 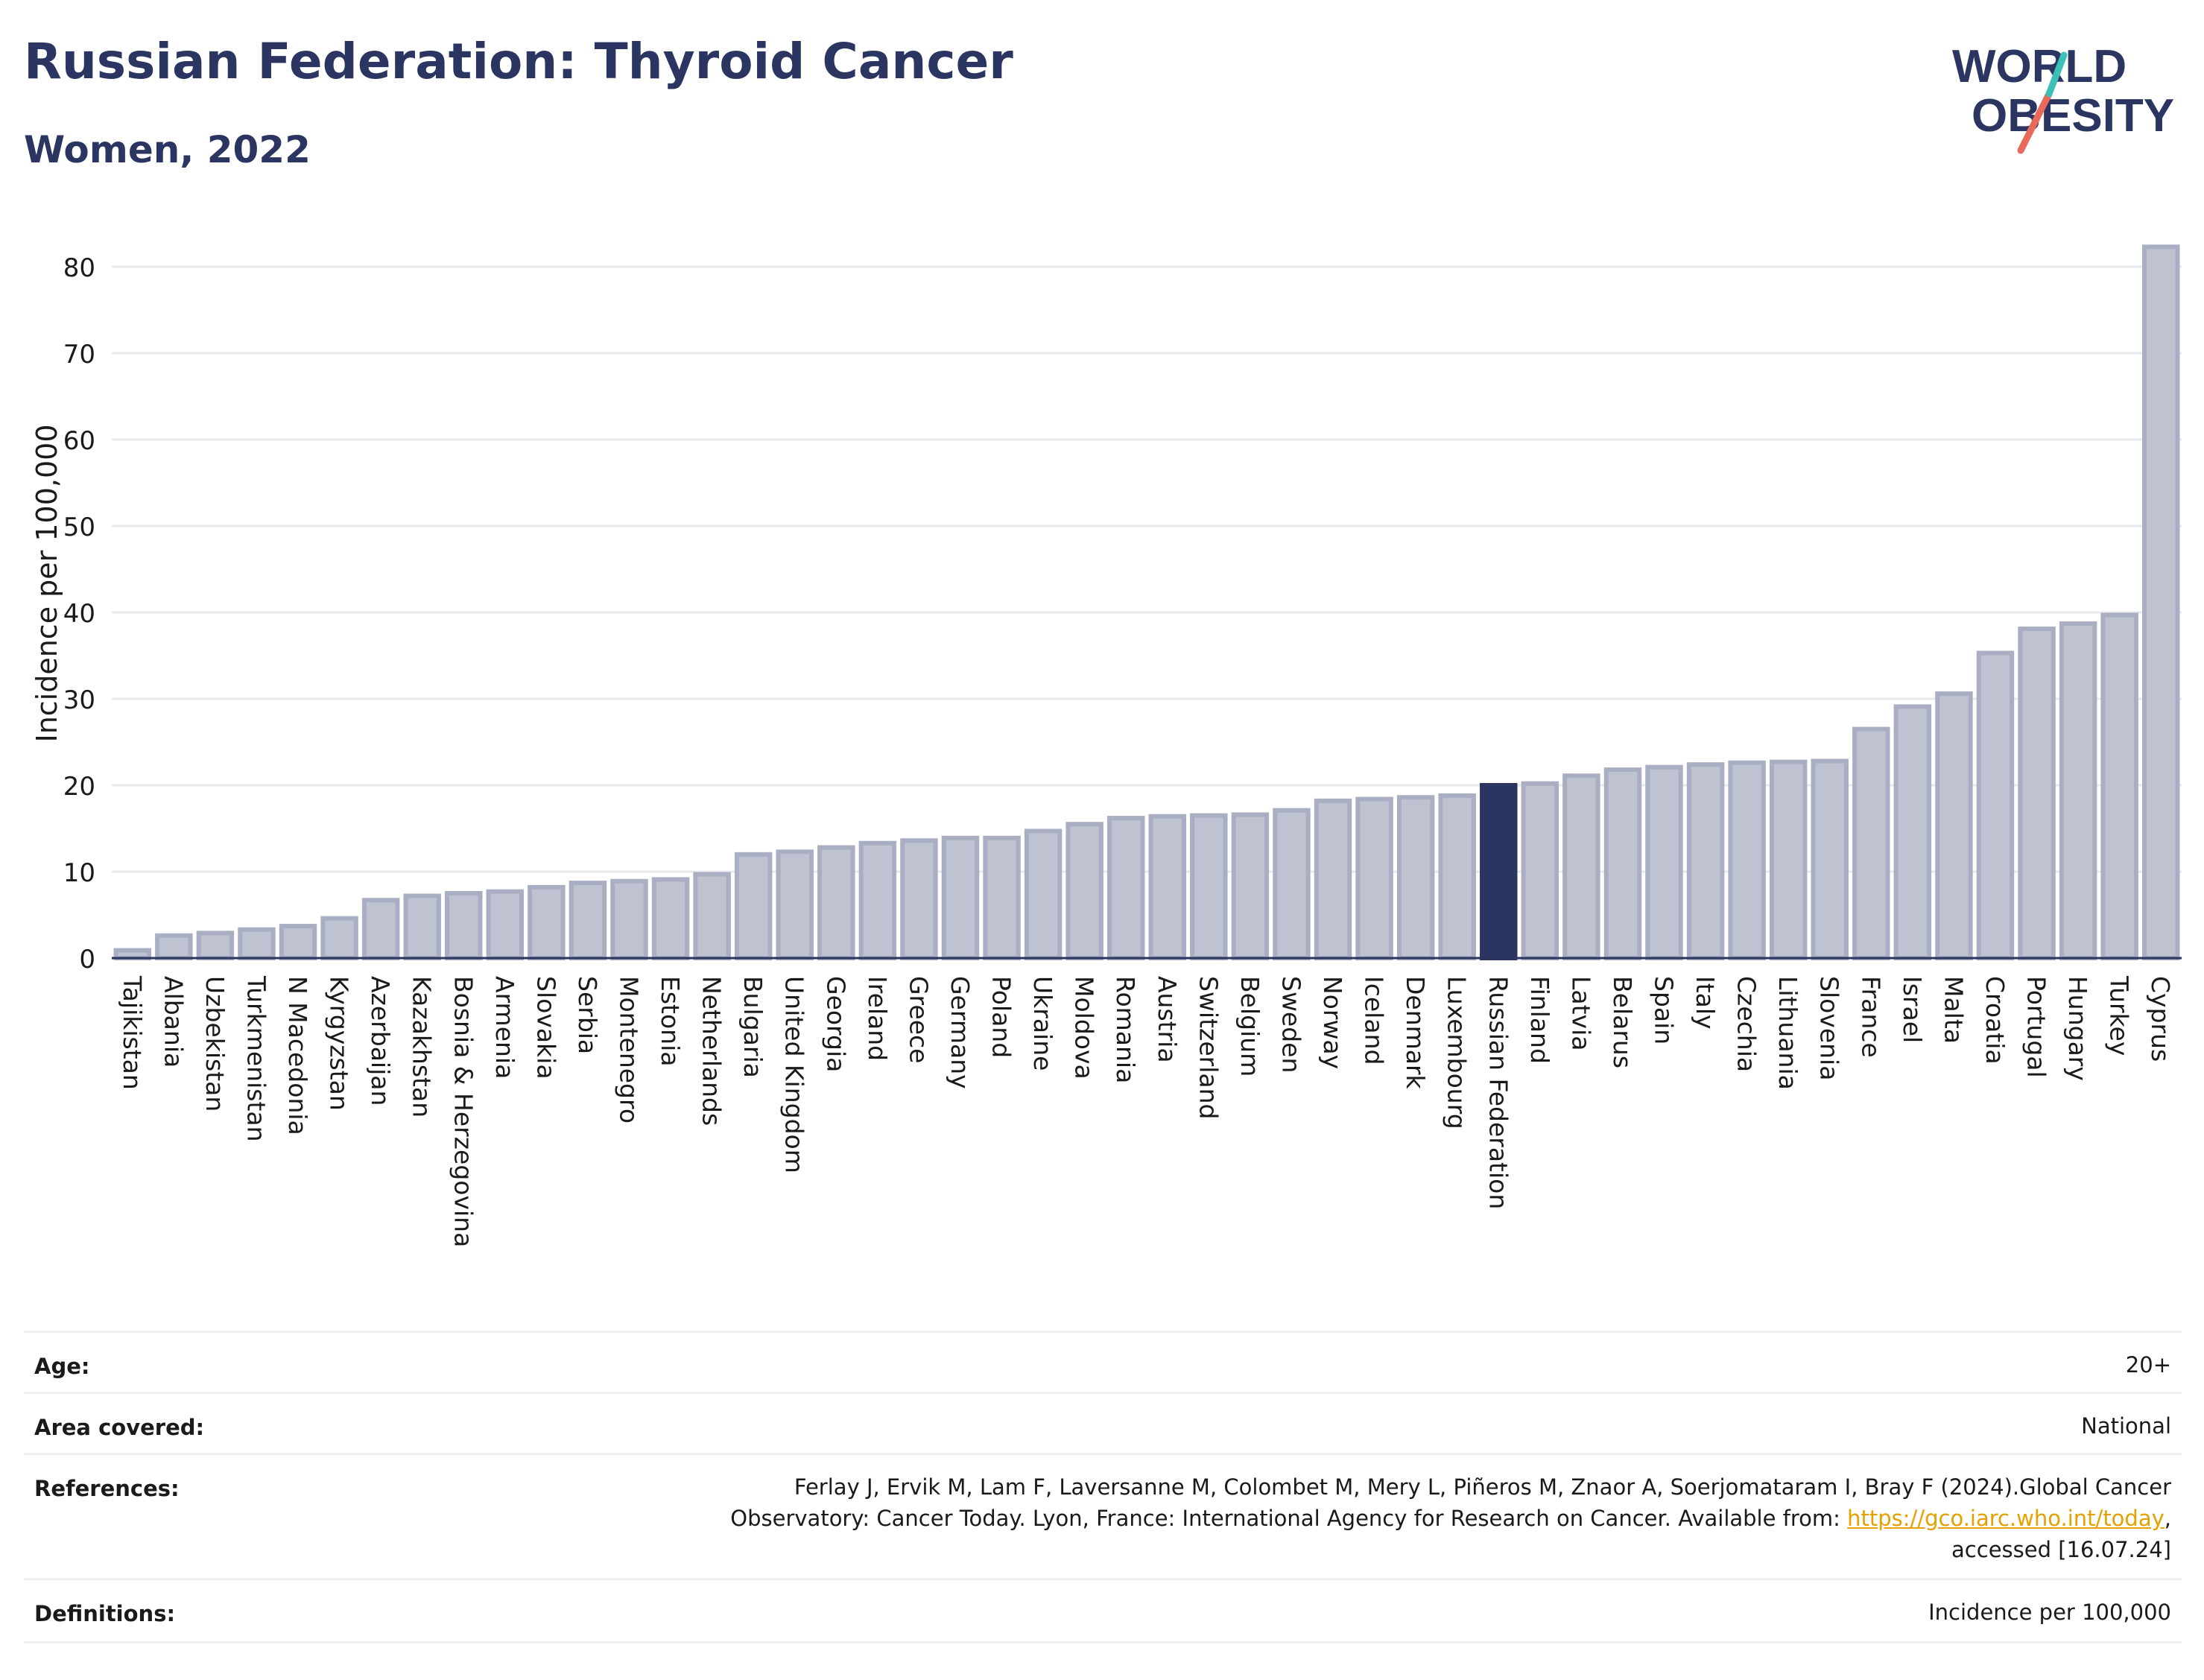 I want to click on x-tick-label: Tajikistan, so click(x=132, y=1032).